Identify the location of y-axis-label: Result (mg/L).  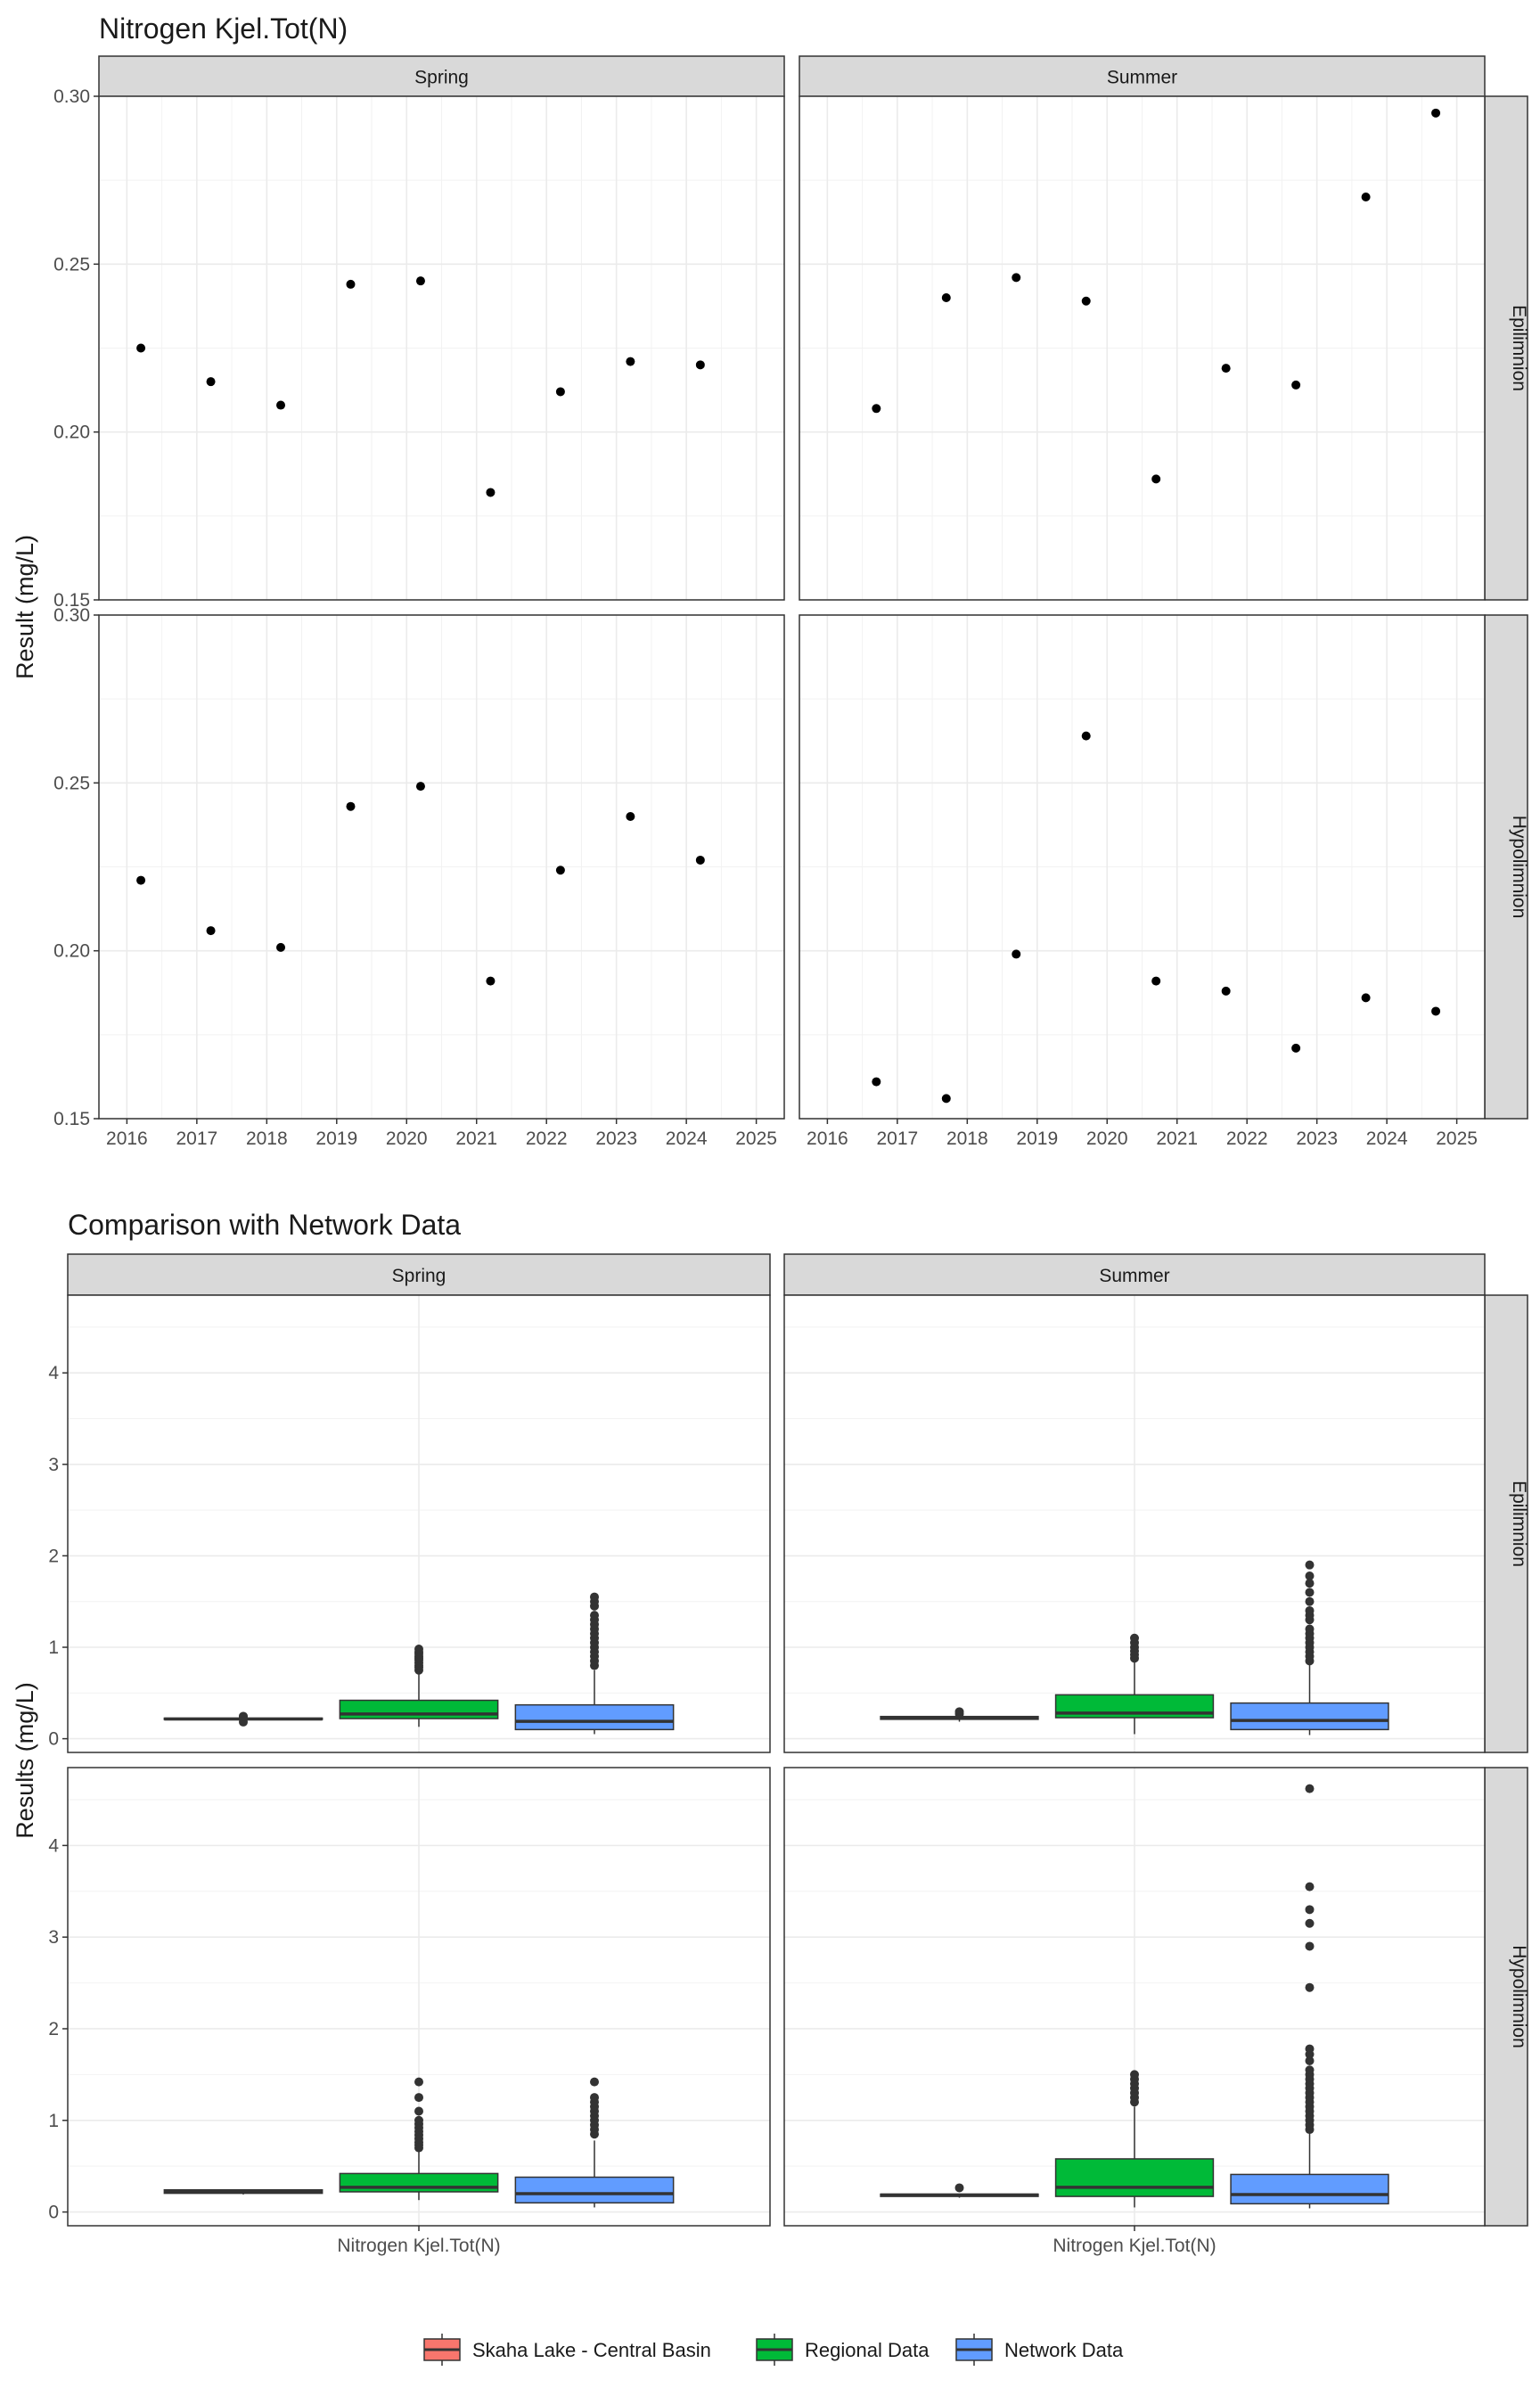
(25, 607).